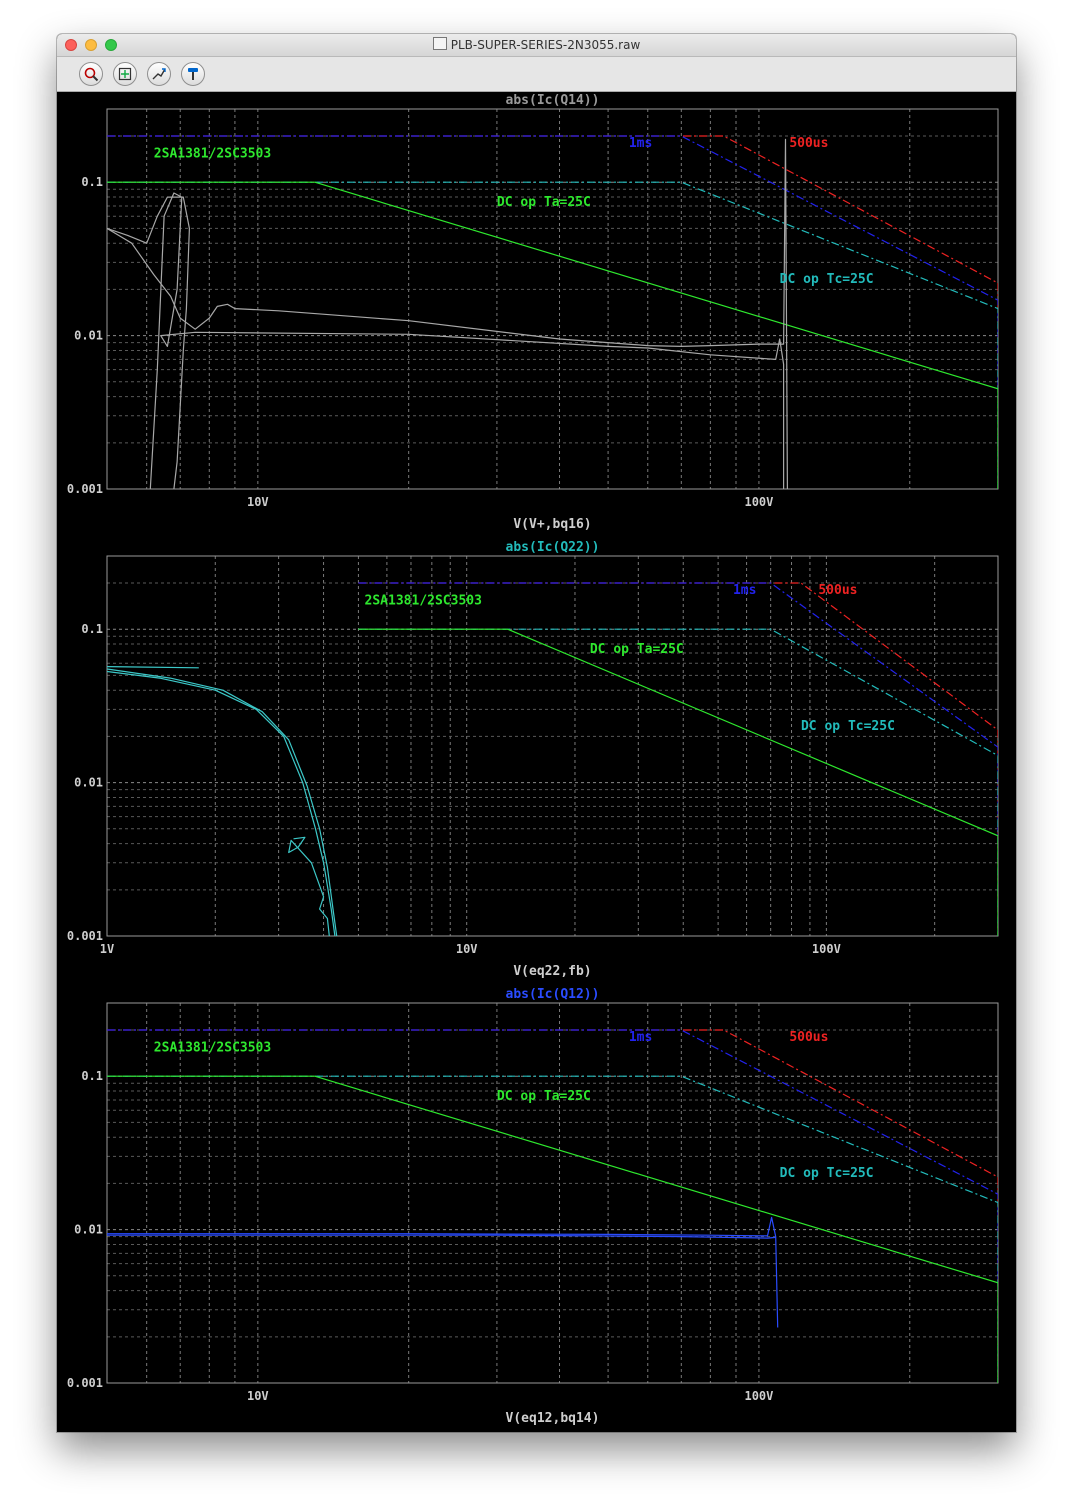 The width and height of the screenshot is (1073, 1511). Describe the element at coordinates (553, 547) in the screenshot. I see `plot-title: abs(Ic(Q22))` at that location.